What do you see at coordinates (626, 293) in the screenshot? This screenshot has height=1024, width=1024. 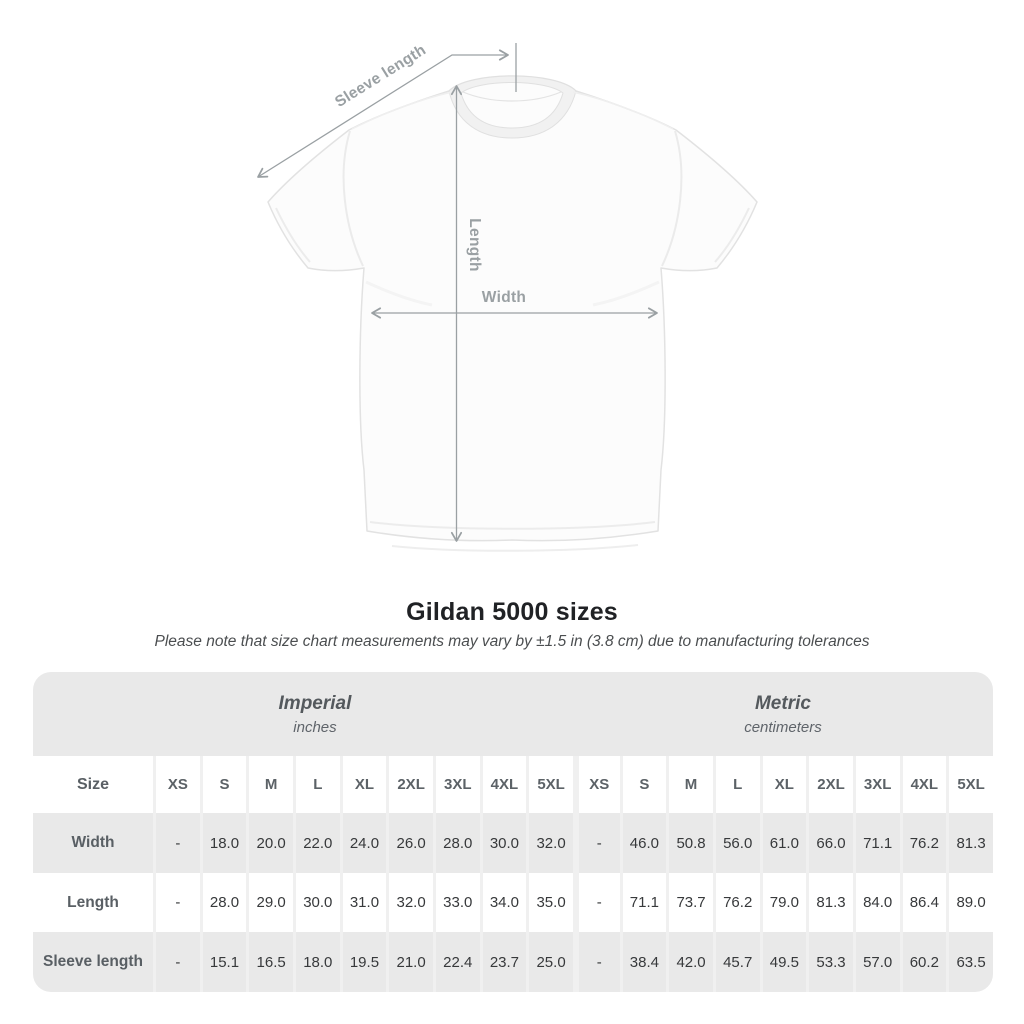 I see `wrinkle-right` at bounding box center [626, 293].